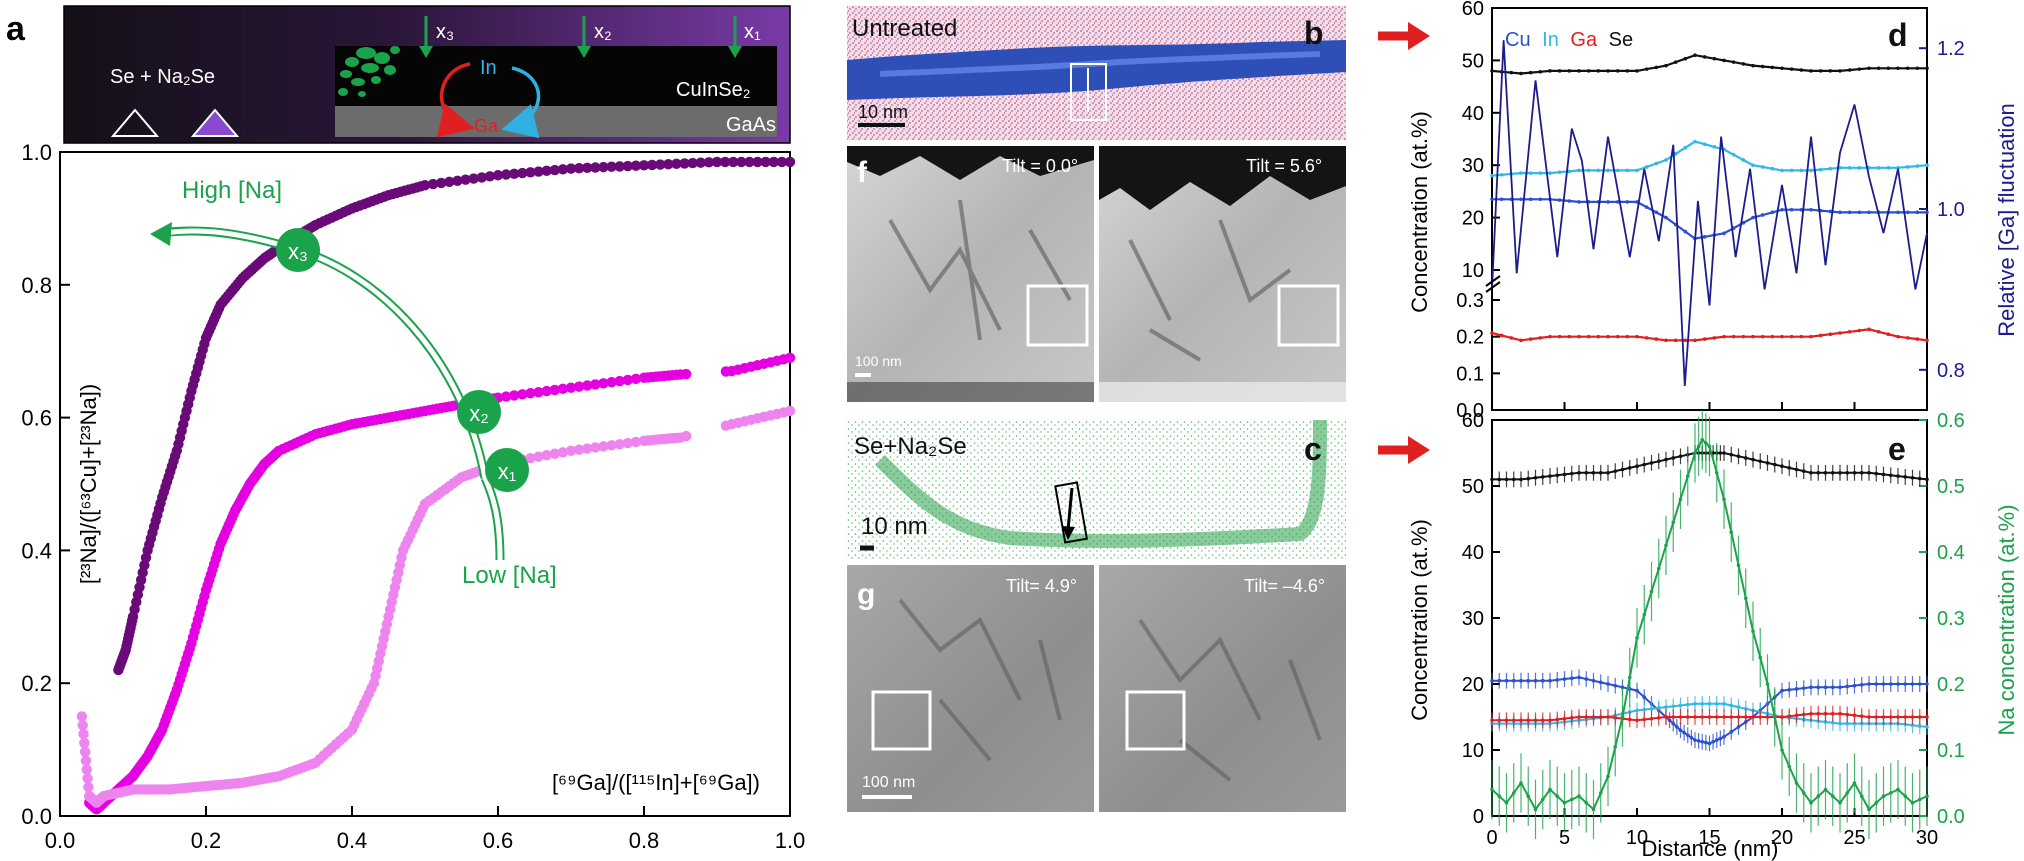 This screenshot has width=2024, height=861. Describe the element at coordinates (369, 71) in the screenshot. I see `na-grains-icon` at that location.